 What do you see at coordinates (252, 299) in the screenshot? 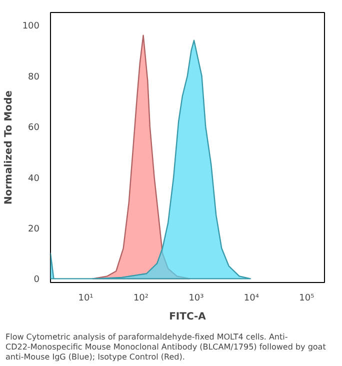
I see `x-tick-label: 10⁴` at bounding box center [252, 299].